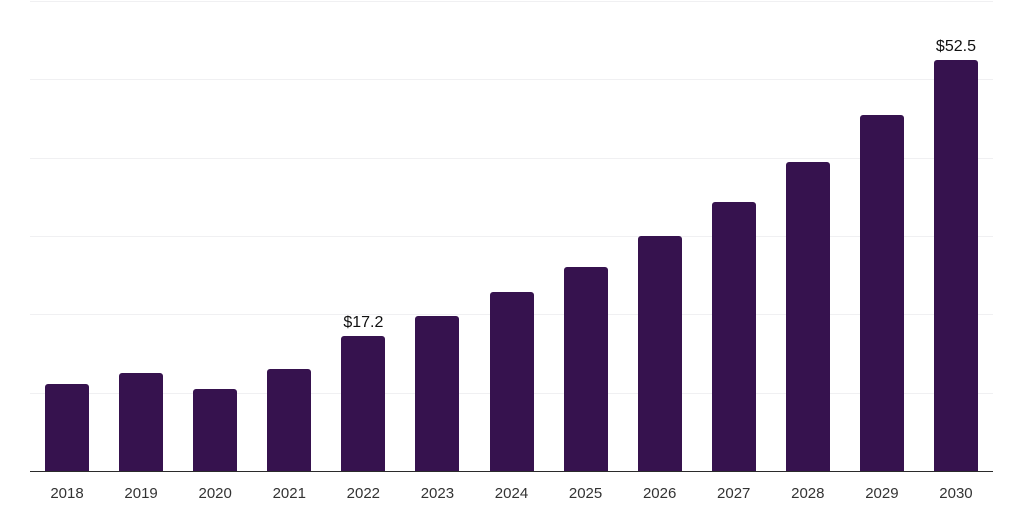  Describe the element at coordinates (215, 493) in the screenshot. I see `x-tick-label-2020: 2020` at that location.